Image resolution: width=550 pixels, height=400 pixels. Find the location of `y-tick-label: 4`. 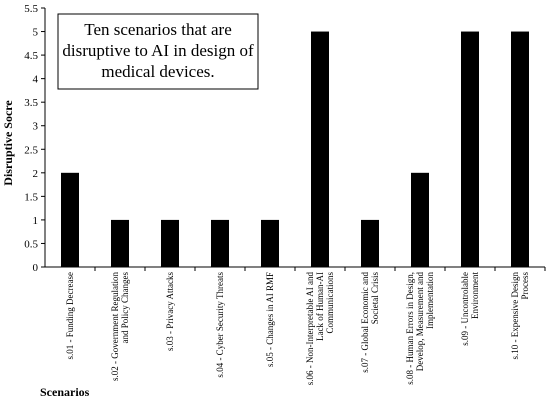

y-tick-label: 4 is located at coordinates (36, 80).